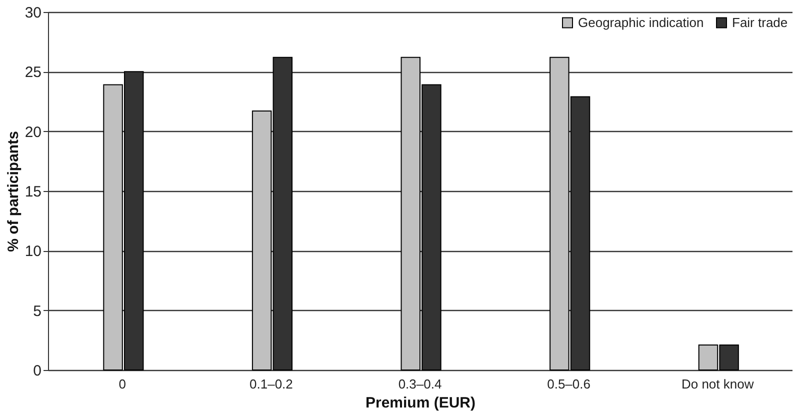 This screenshot has height=415, width=797. I want to click on y-axis-title: % of participants, so click(13, 191).